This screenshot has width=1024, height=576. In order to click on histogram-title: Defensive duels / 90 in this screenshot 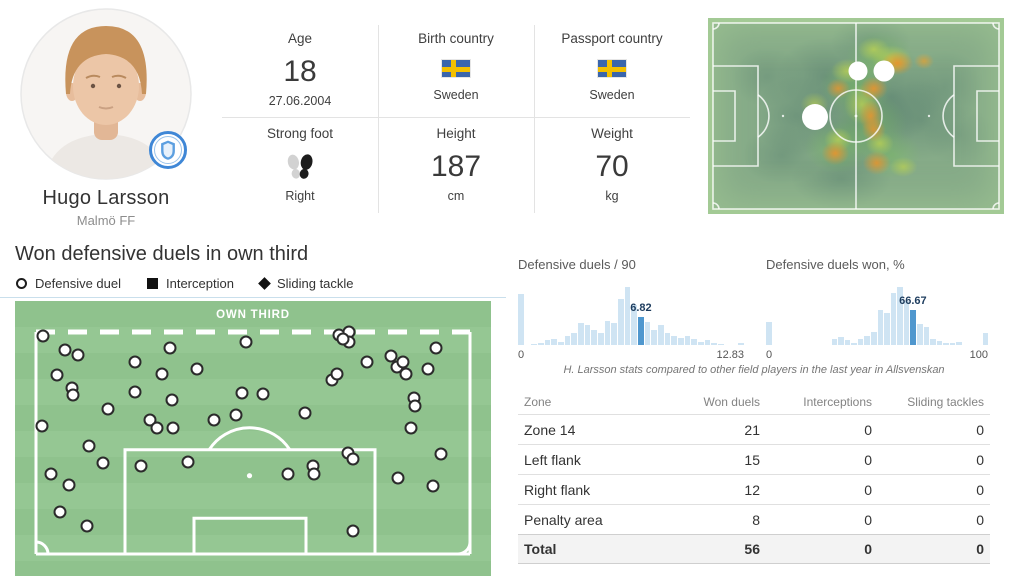, I will do `click(577, 264)`.